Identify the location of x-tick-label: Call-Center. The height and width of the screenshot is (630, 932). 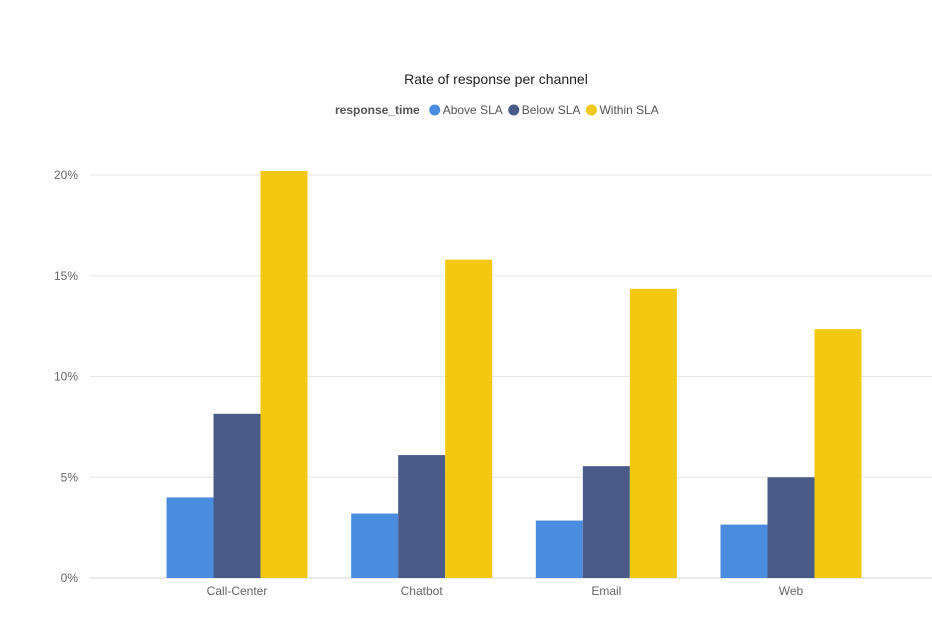
(237, 591).